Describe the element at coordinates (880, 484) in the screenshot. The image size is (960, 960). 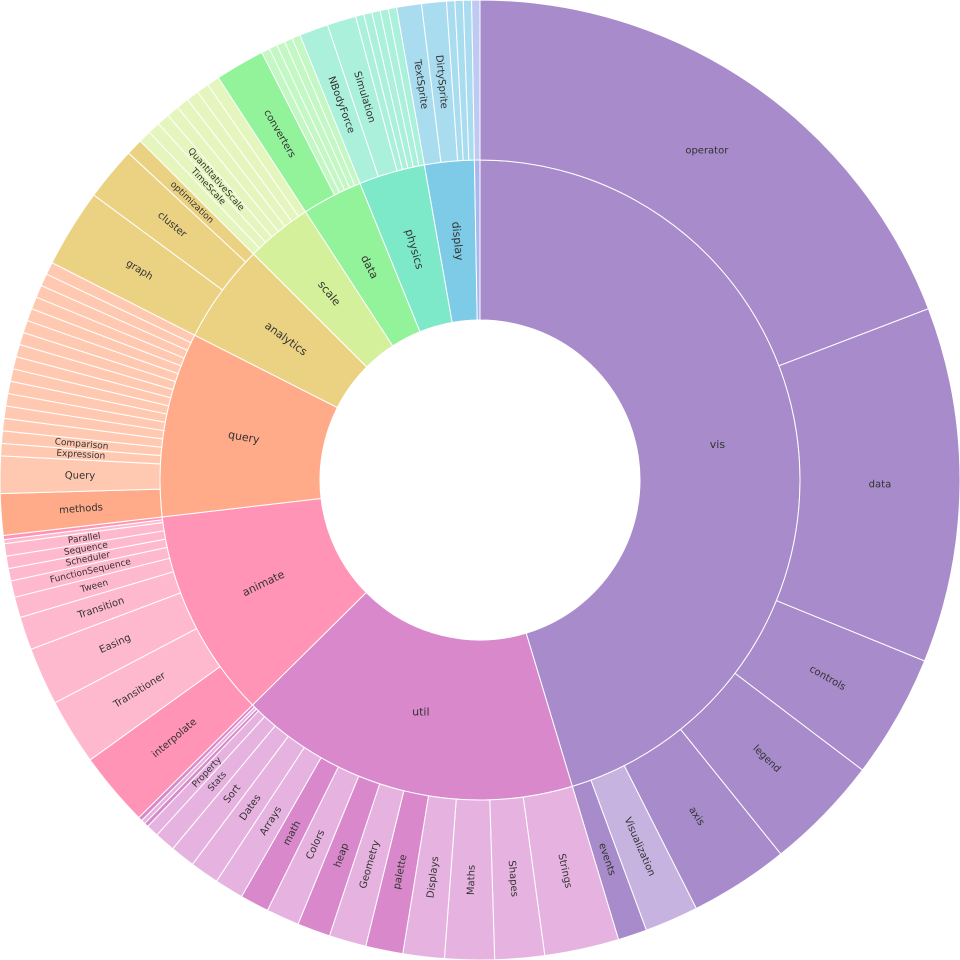
I see `slice-label: data` at that location.